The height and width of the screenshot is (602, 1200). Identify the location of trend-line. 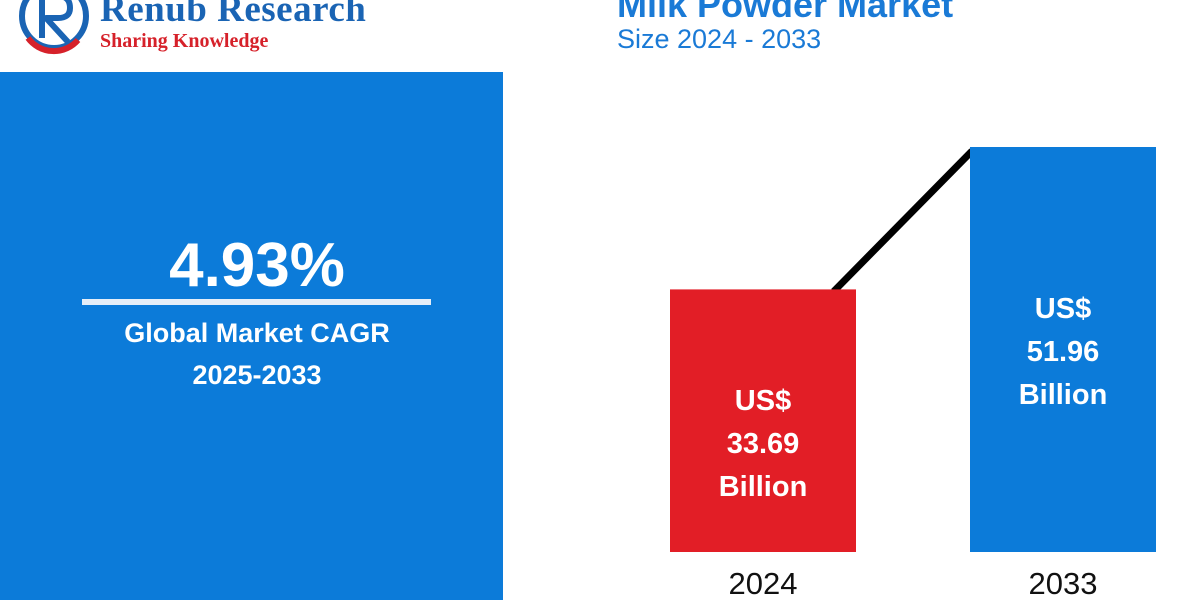
(903, 221).